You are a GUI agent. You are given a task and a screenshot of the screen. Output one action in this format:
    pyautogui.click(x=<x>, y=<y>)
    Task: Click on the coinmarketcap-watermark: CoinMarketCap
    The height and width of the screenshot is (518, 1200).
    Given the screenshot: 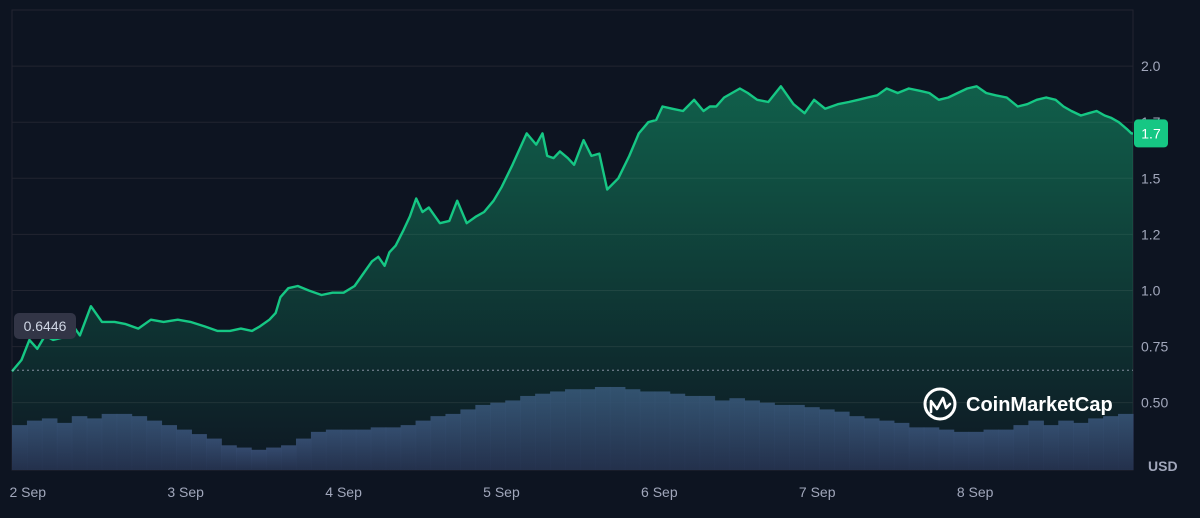 What is the action you would take?
    pyautogui.click(x=1018, y=404)
    